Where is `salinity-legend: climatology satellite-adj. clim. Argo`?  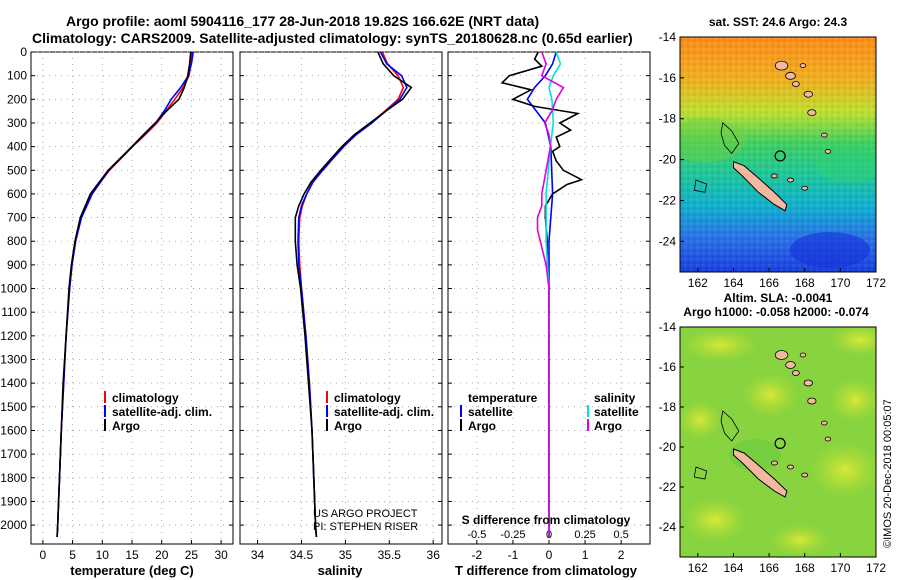 salinity-legend: climatology satellite-adj. clim. Argo is located at coordinates (380, 412).